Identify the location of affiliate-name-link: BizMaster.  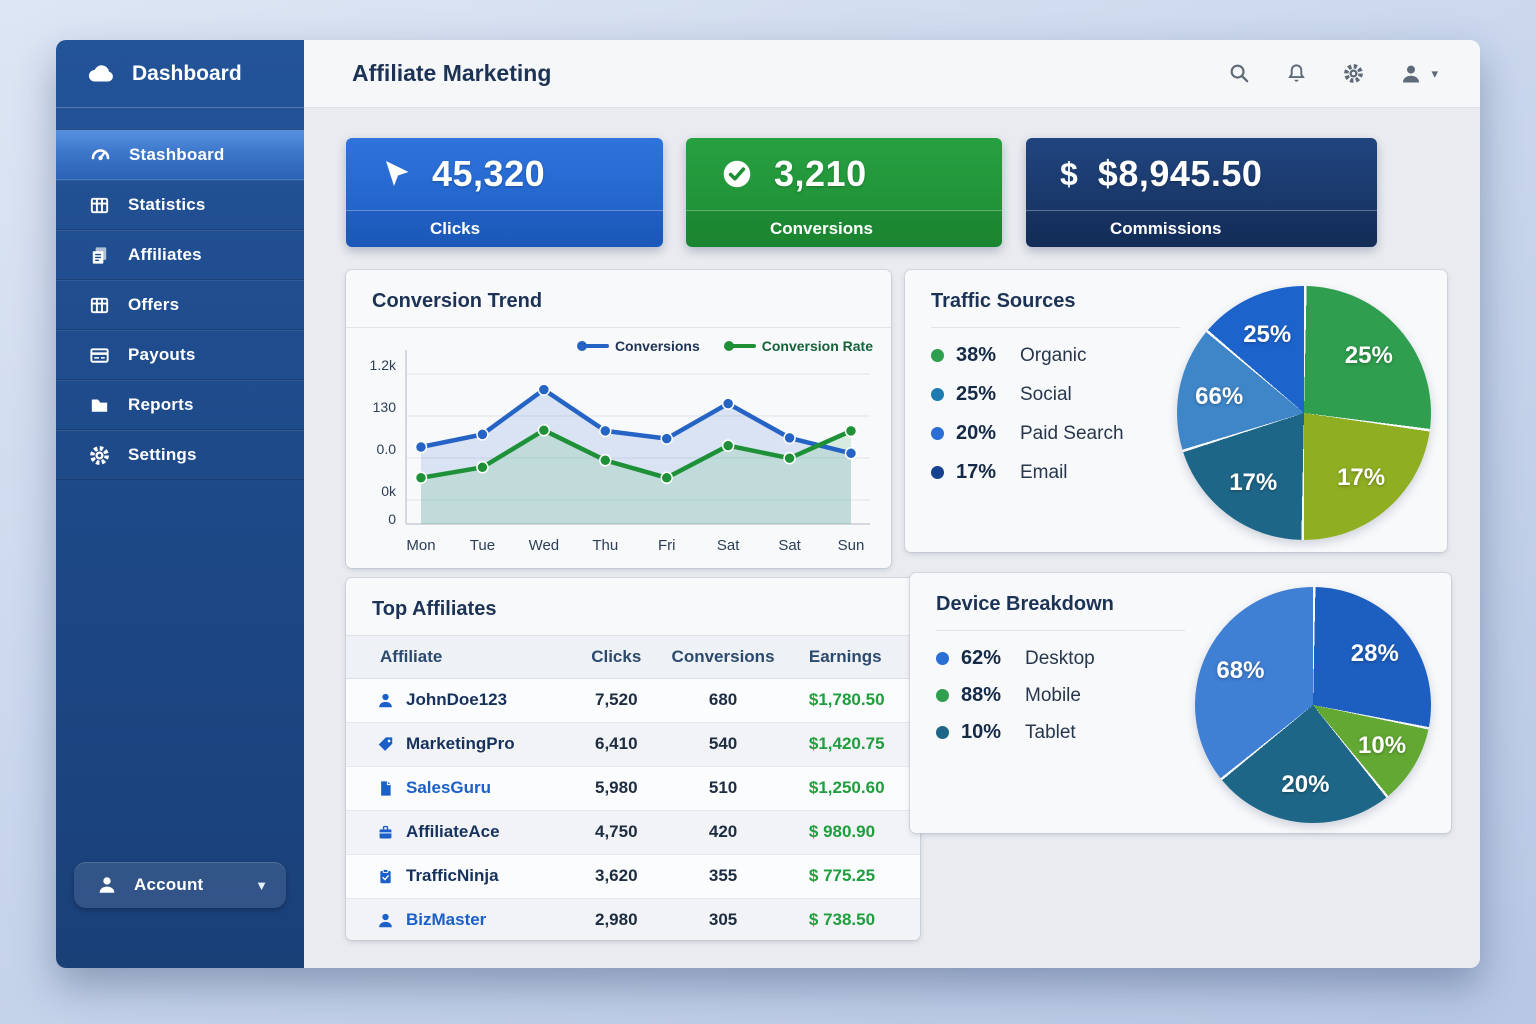
(478, 920).